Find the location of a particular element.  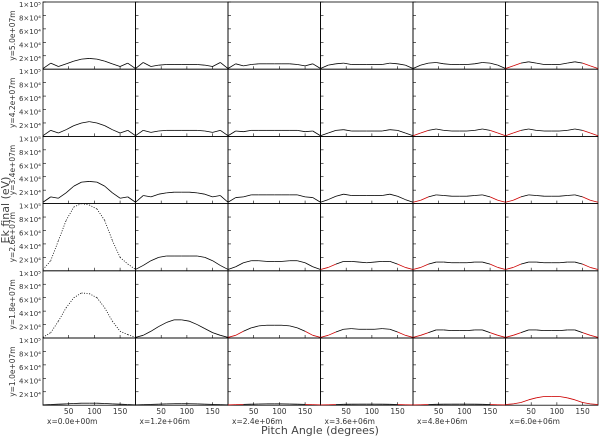

col-label: x=2.4e+06m is located at coordinates (257, 421).